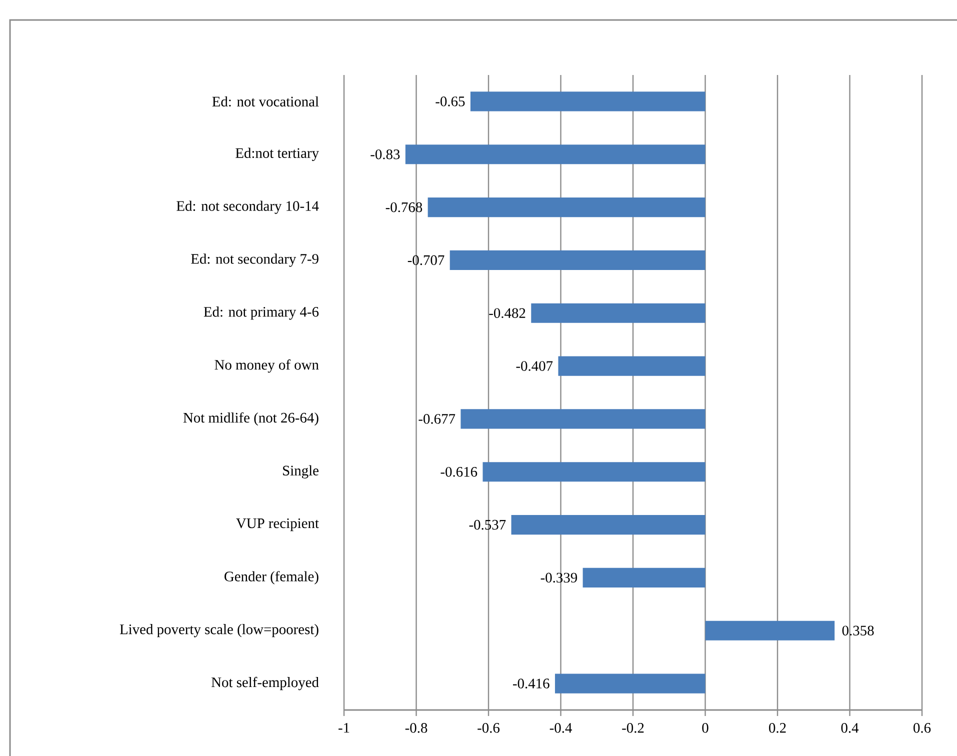 Image resolution: width=957 pixels, height=756 pixels. What do you see at coordinates (507, 313) in the screenshot?
I see `data-label: -0.482` at bounding box center [507, 313].